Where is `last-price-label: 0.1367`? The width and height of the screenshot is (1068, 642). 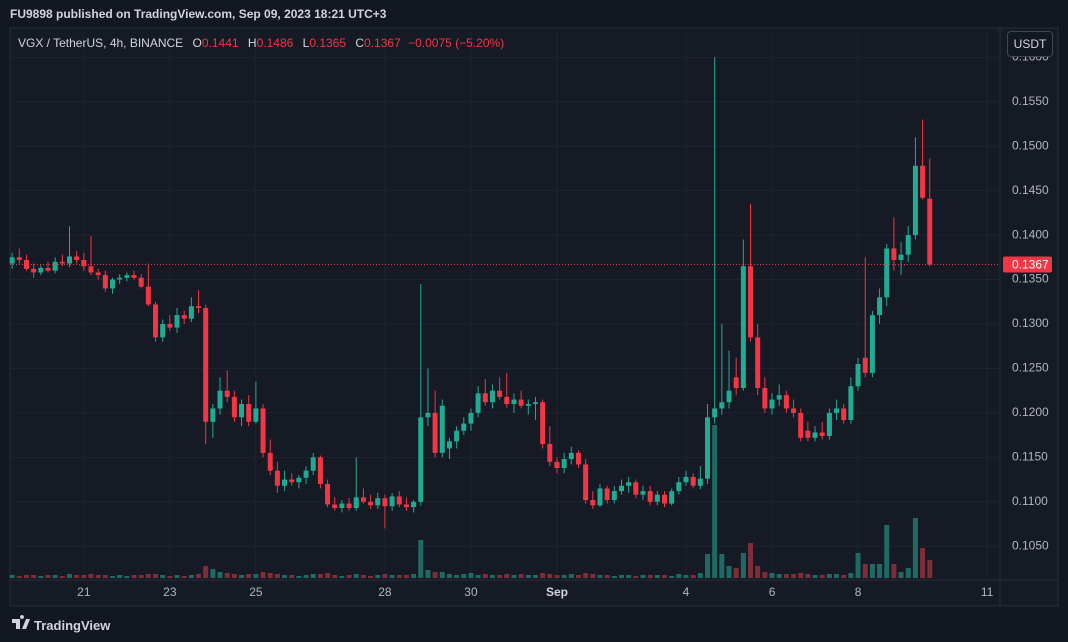
last-price-label: 0.1367 is located at coordinates (1030, 265).